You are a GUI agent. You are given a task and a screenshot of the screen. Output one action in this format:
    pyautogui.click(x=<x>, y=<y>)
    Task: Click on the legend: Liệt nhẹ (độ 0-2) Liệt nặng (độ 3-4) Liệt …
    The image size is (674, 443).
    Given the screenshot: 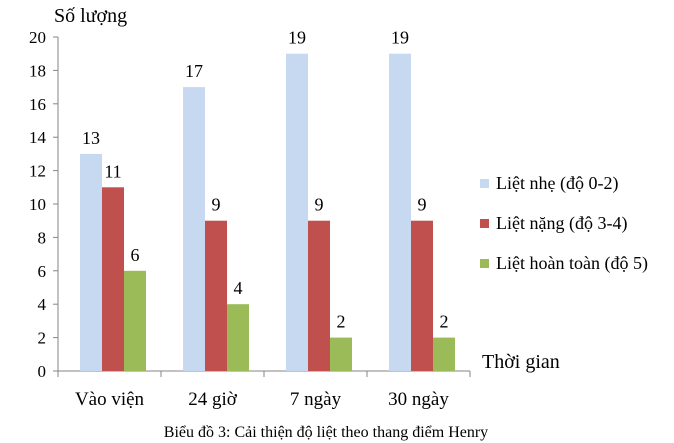 What is the action you would take?
    pyautogui.click(x=564, y=223)
    